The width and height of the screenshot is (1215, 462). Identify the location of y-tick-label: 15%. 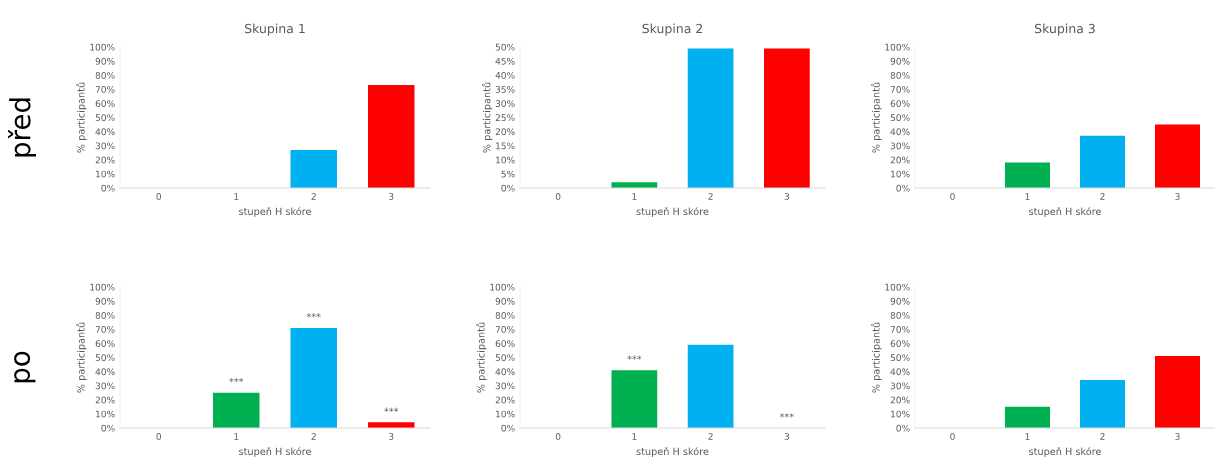
(505, 146).